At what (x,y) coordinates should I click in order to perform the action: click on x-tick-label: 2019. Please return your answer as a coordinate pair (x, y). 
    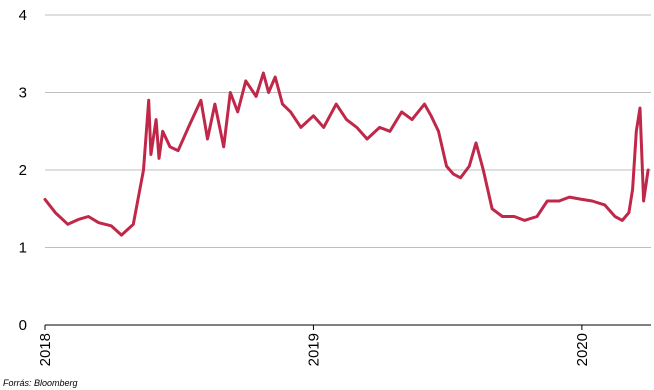
    Looking at the image, I should click on (313, 349).